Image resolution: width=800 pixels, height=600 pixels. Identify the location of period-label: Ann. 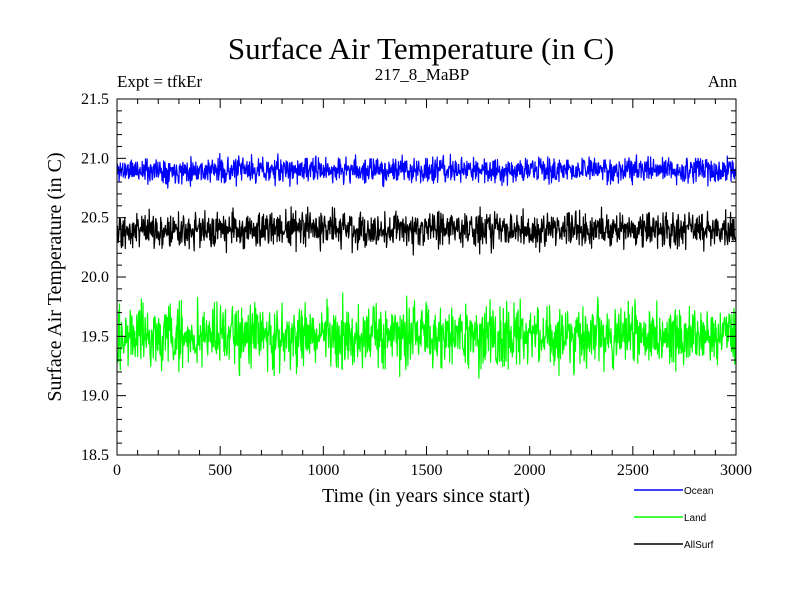
(723, 81).